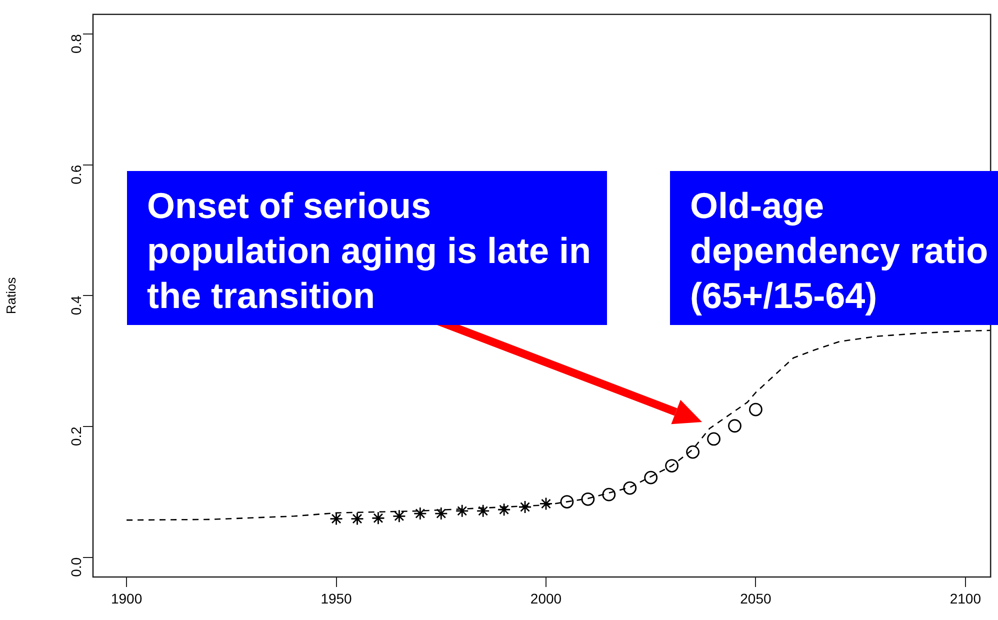 The image size is (998, 620). What do you see at coordinates (546, 598) in the screenshot?
I see `x-tick-label: 2000` at bounding box center [546, 598].